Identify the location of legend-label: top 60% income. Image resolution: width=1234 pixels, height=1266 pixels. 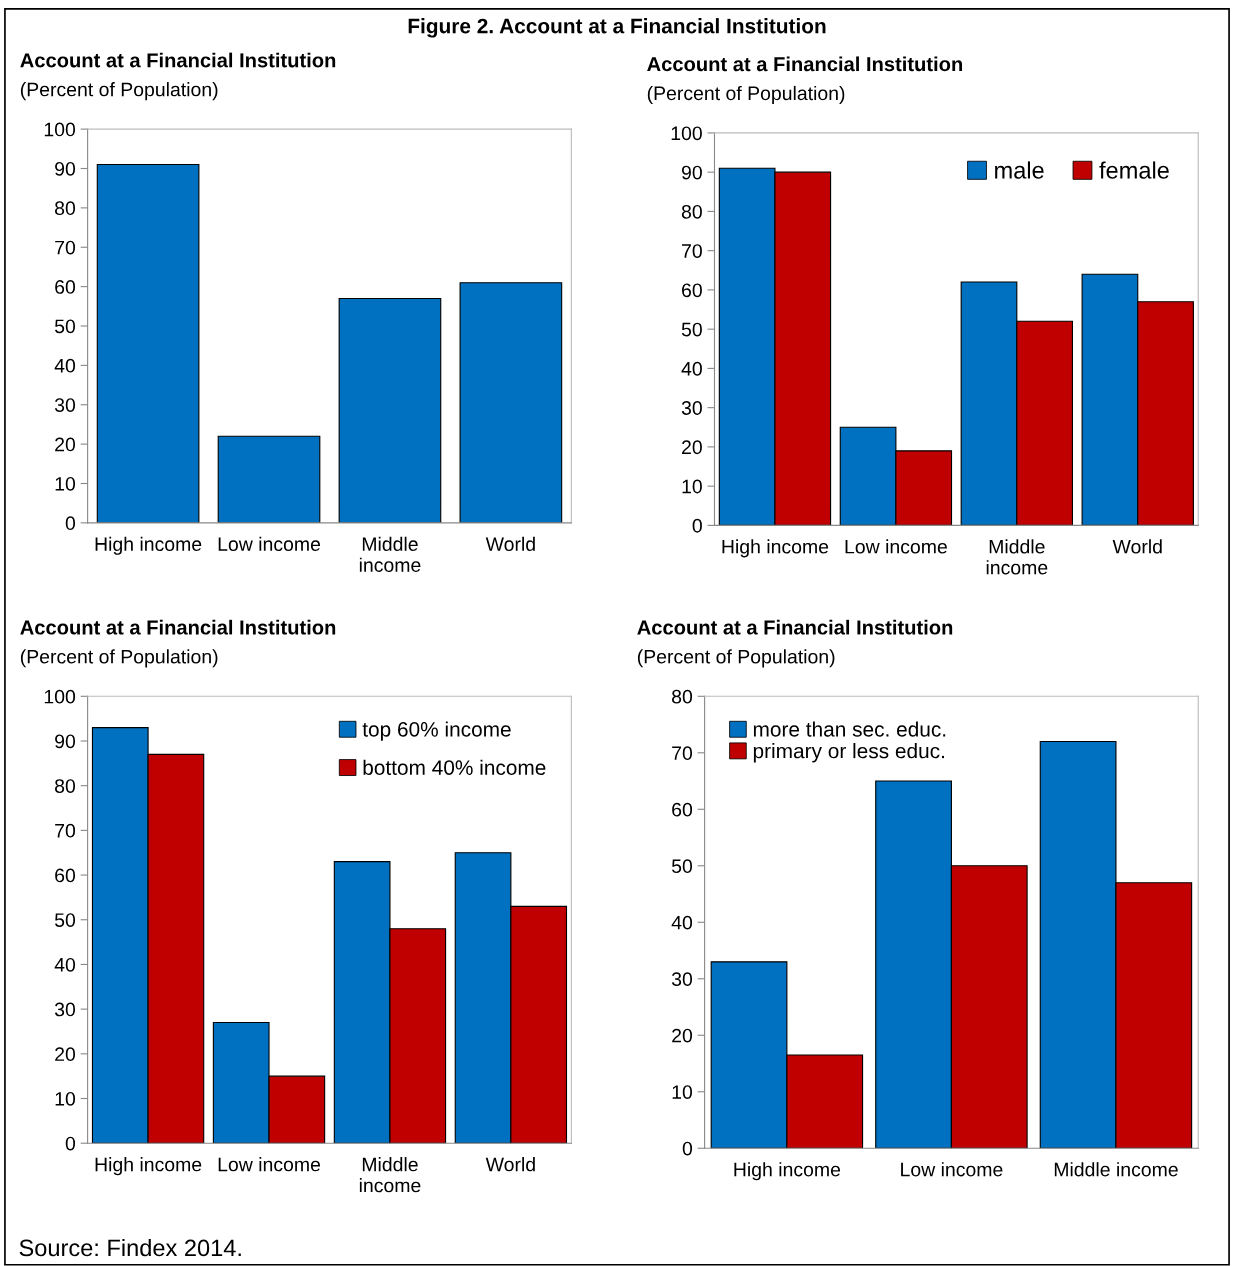
(436, 731).